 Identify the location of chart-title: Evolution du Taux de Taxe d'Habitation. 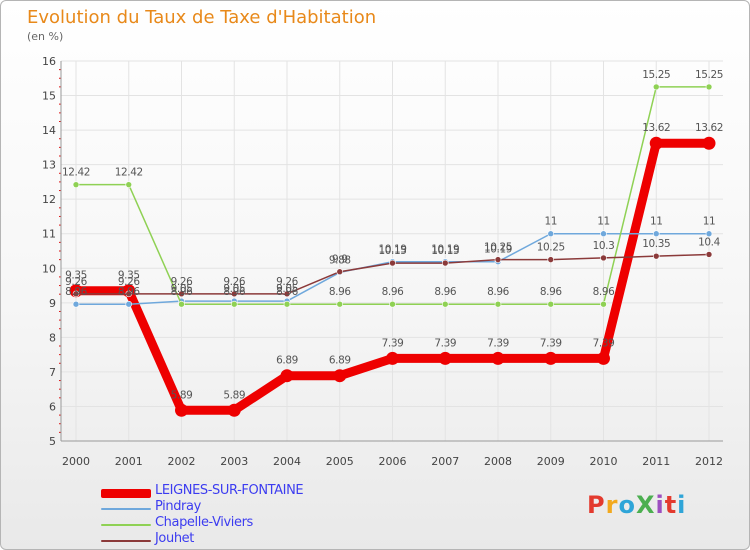
(202, 17).